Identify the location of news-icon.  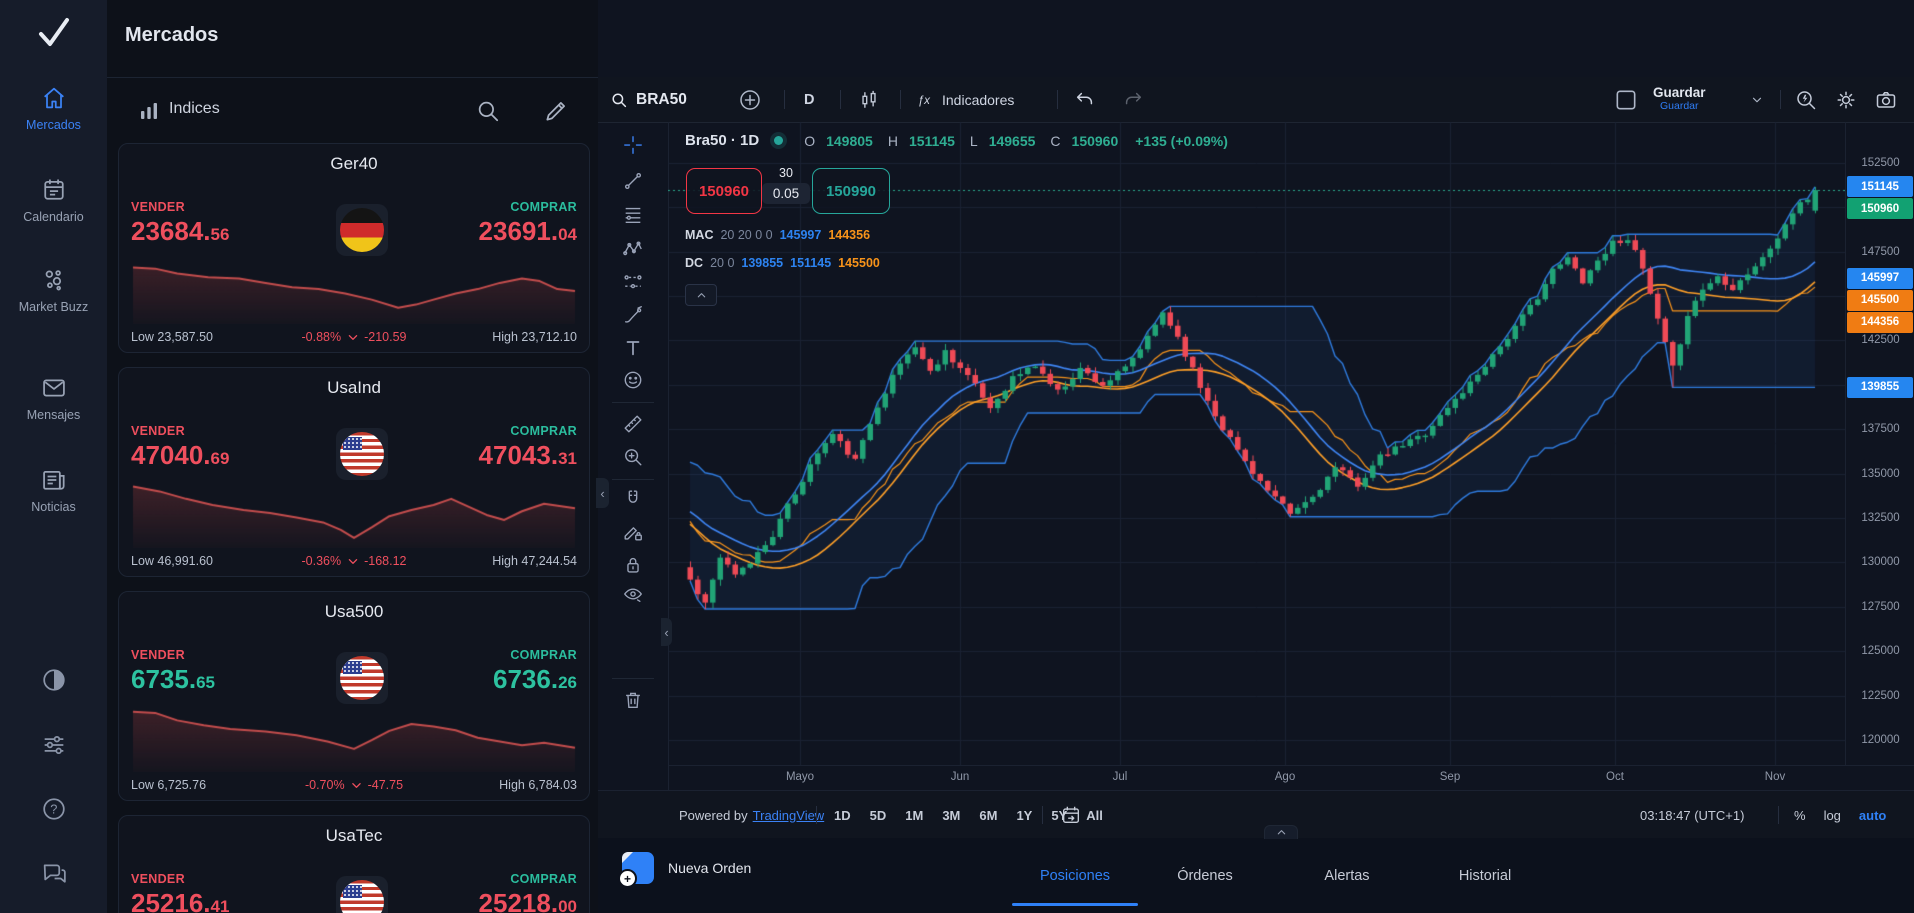
(54, 480).